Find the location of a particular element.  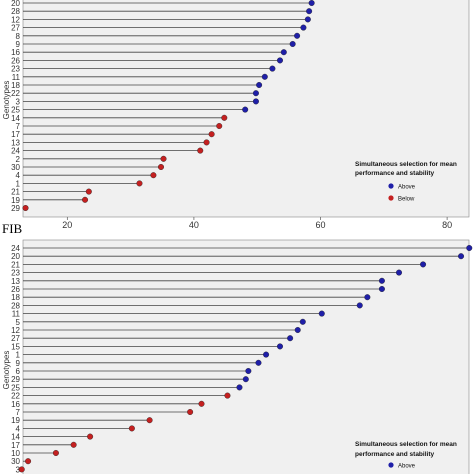

genotype-label-top-24: 24 is located at coordinates (15, 151).